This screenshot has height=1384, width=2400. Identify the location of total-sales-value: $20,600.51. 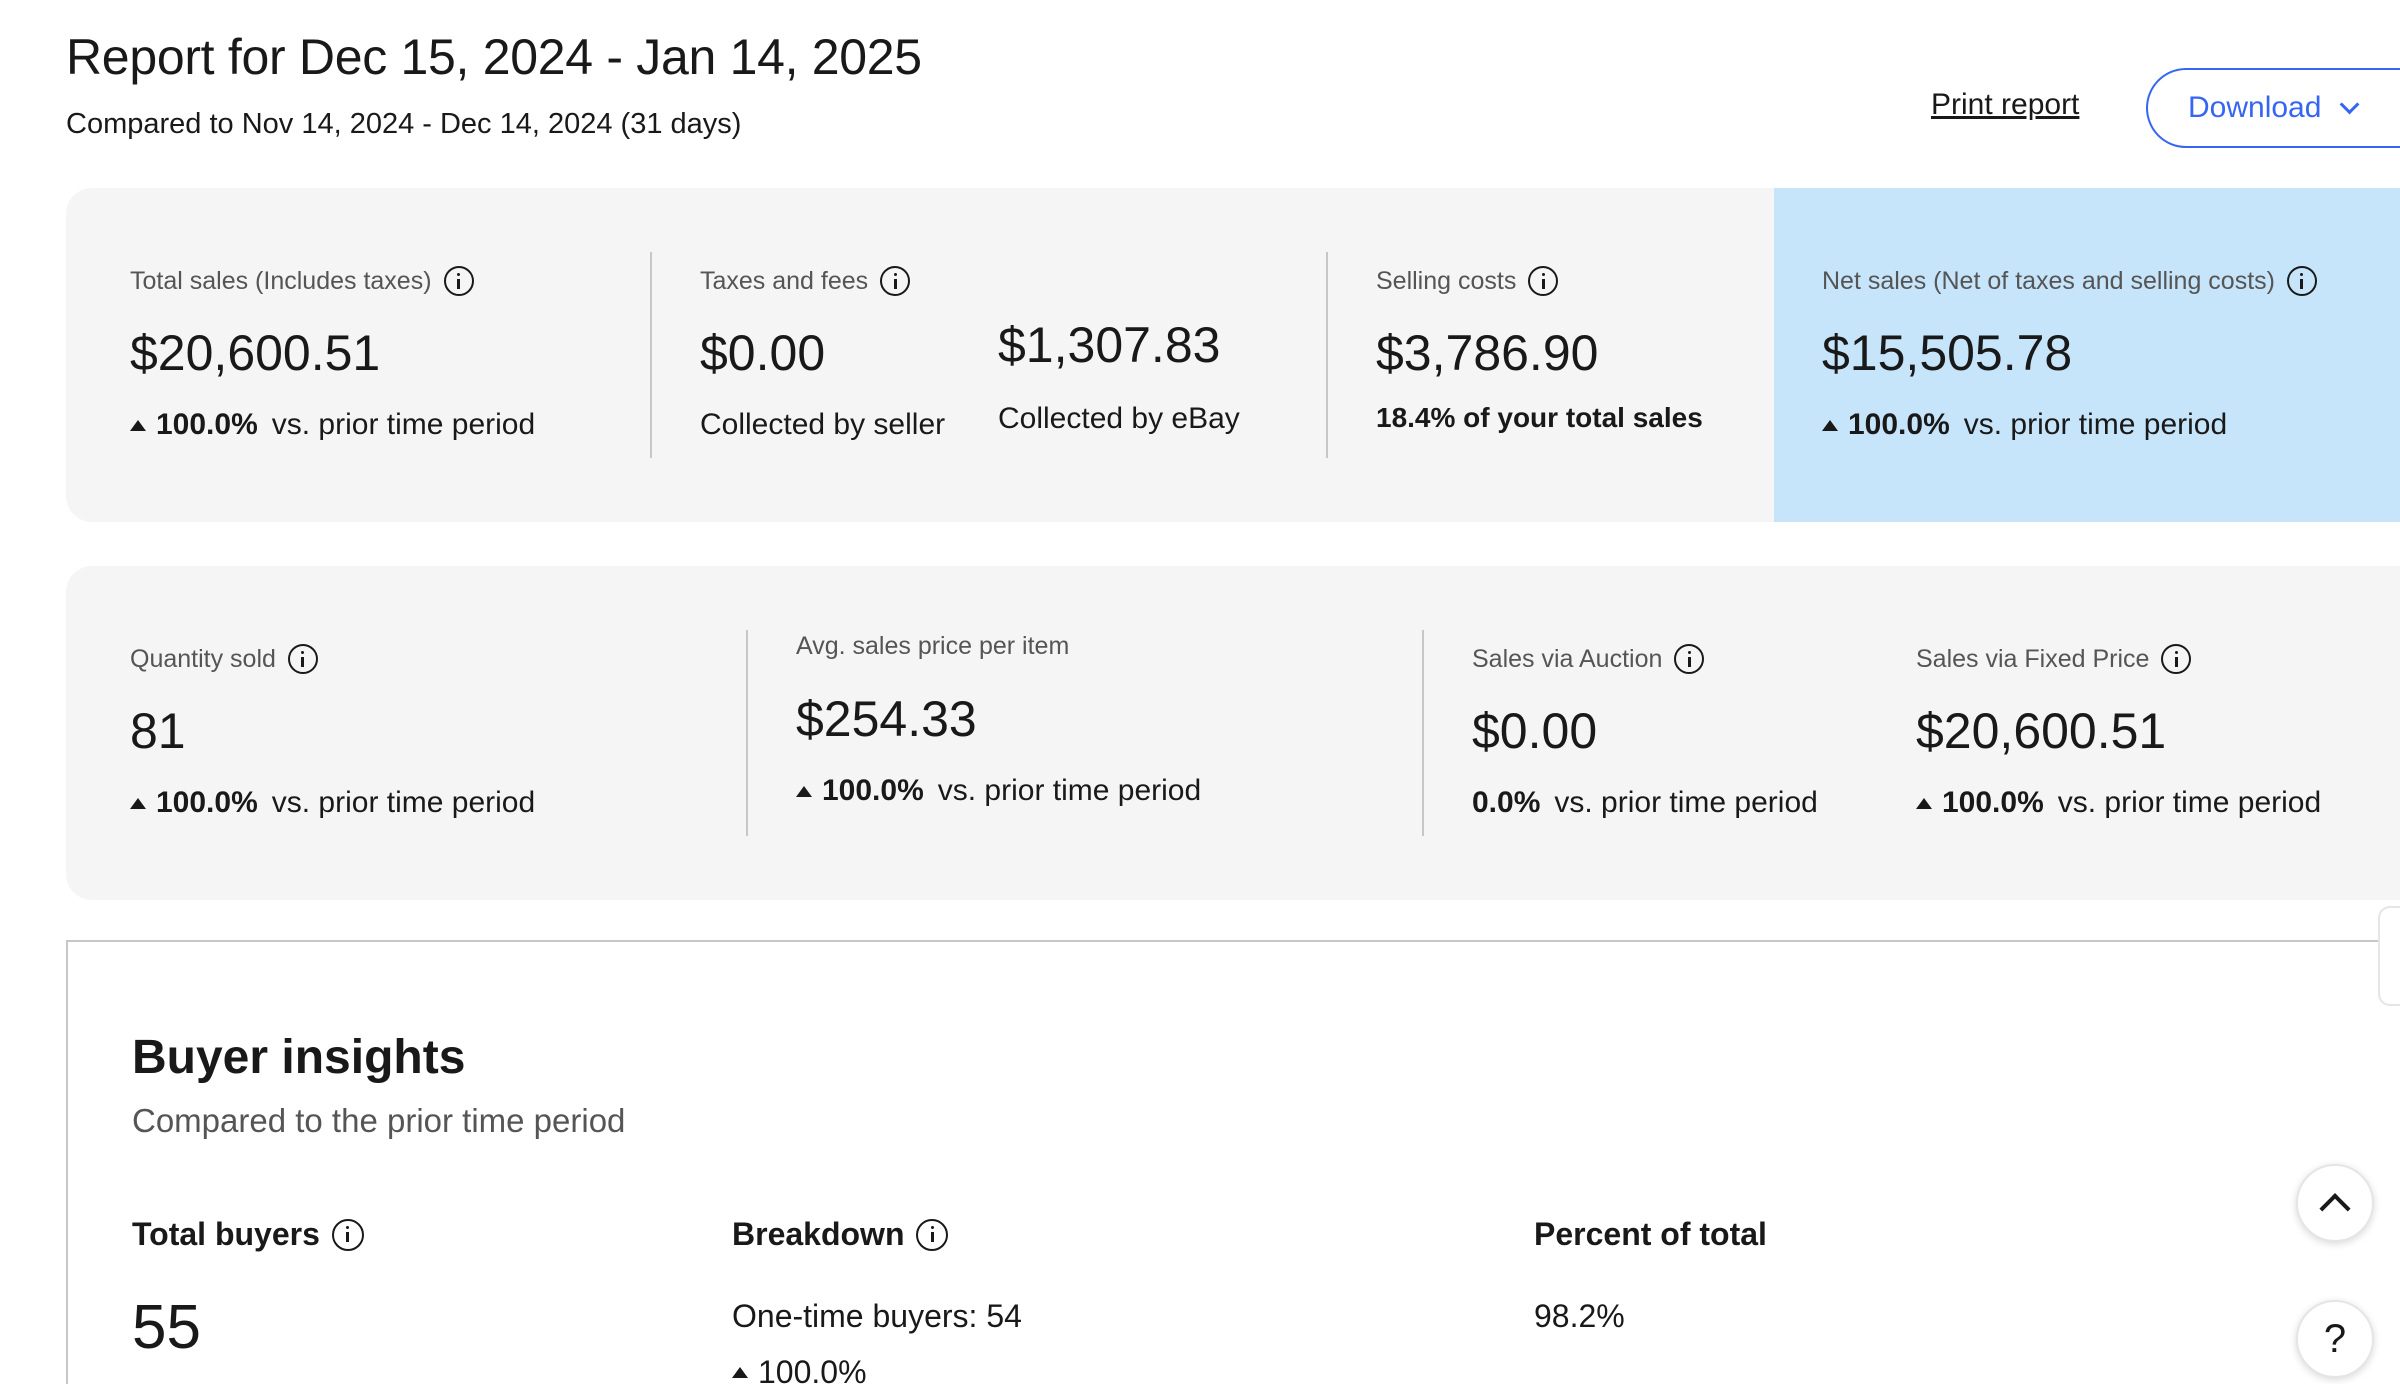
(255, 353).